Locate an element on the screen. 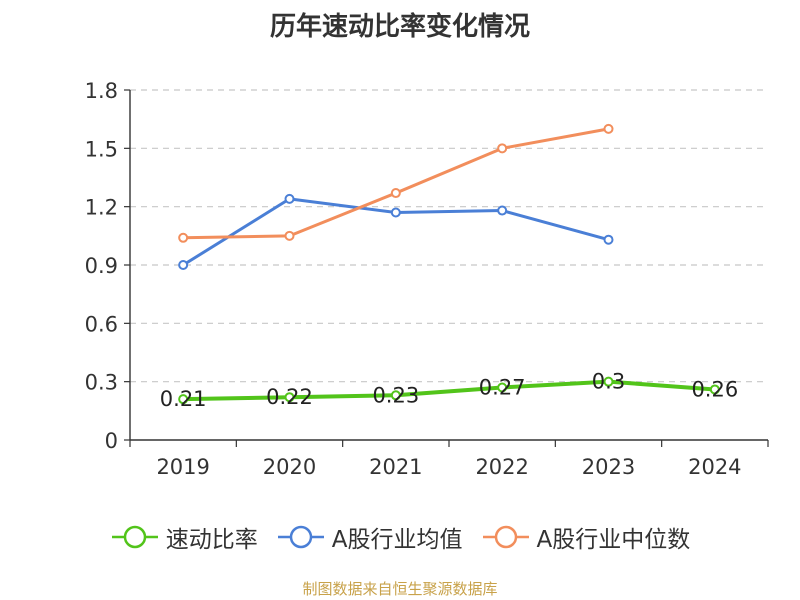  legend-item-industry-mean: A股行业均值 is located at coordinates (369, 537).